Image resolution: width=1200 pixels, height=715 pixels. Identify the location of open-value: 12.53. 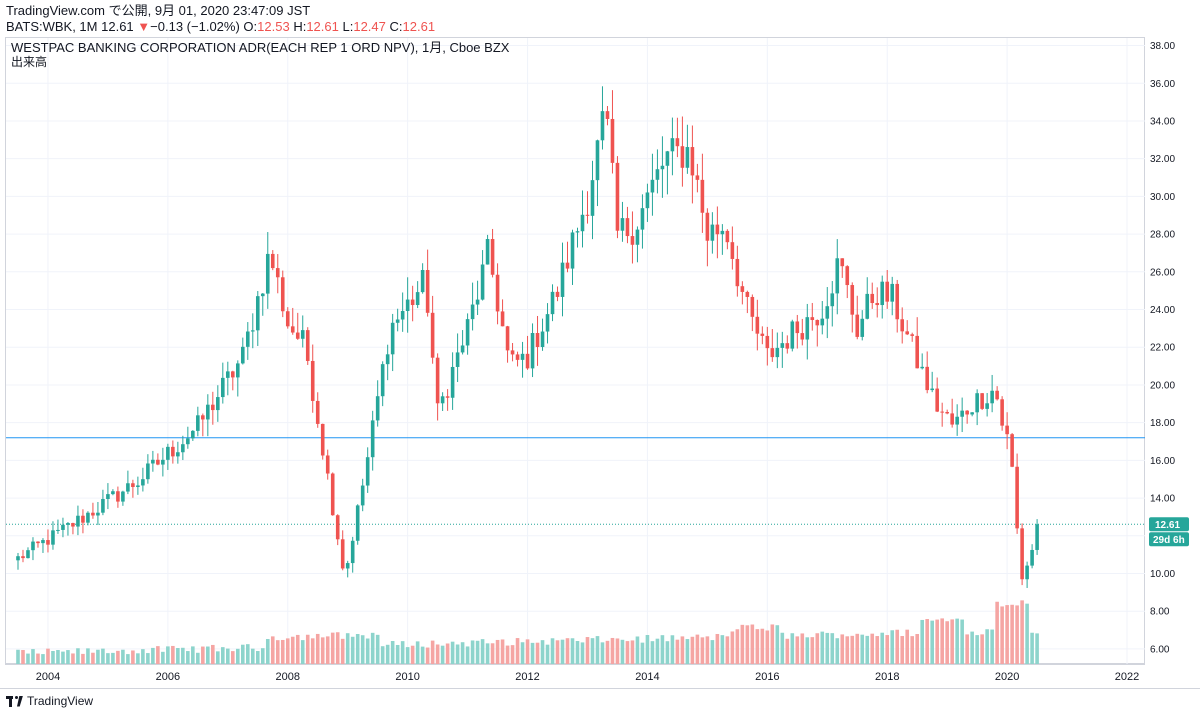
(273, 26).